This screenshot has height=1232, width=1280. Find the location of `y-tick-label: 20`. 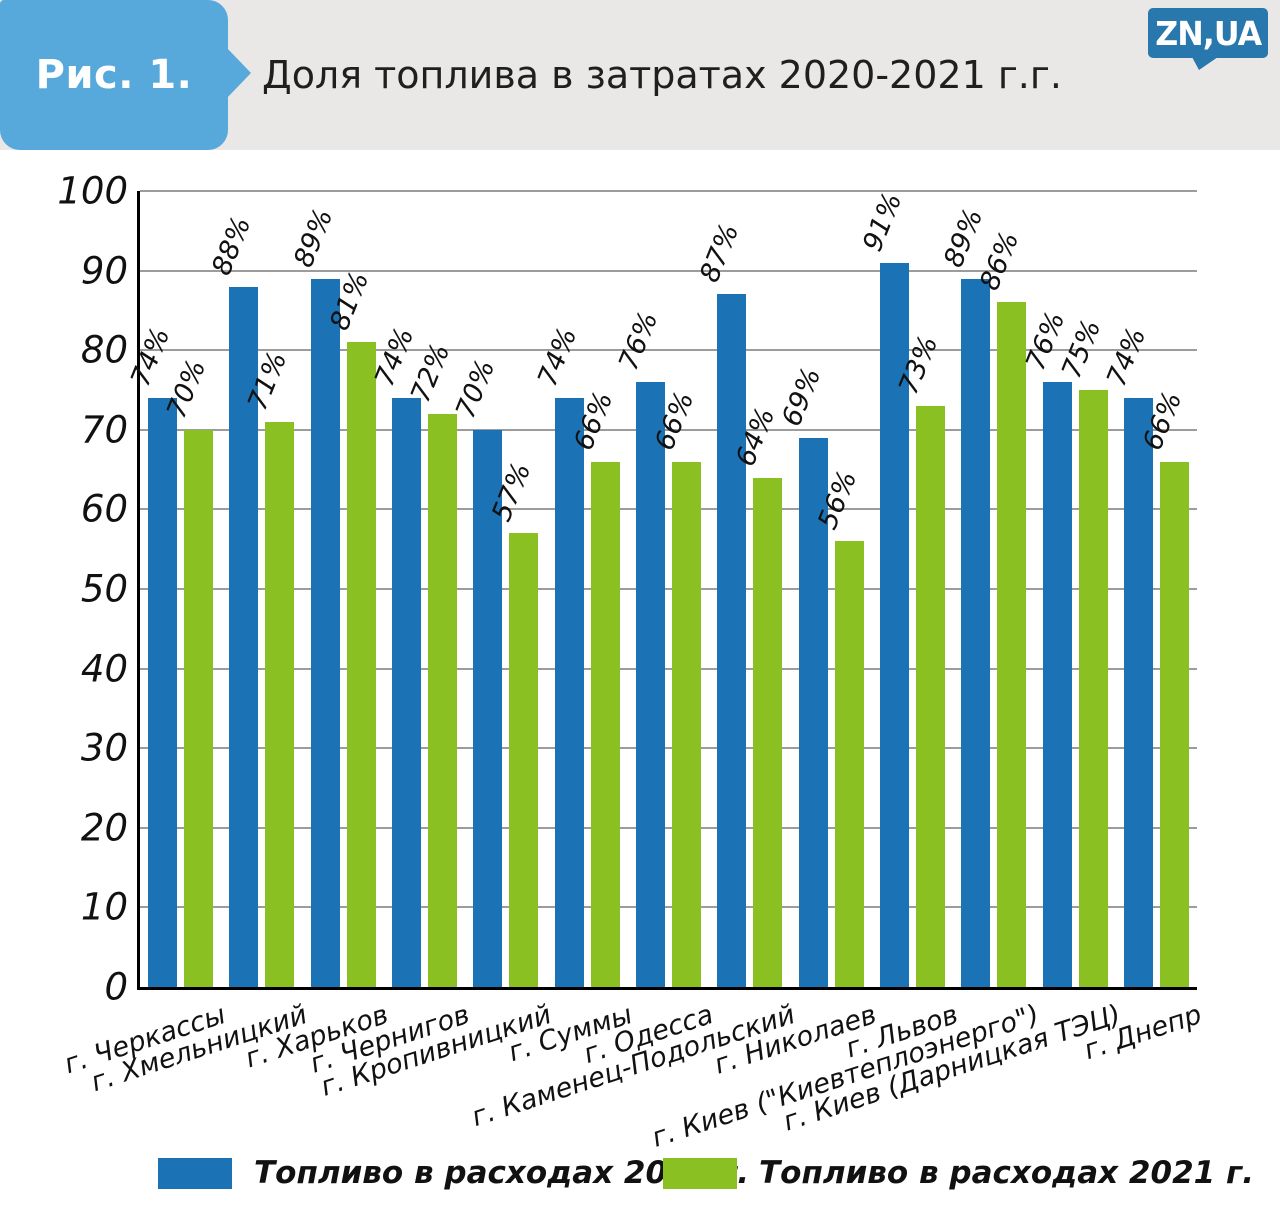

y-tick-label: 20 is located at coordinates (104, 828).